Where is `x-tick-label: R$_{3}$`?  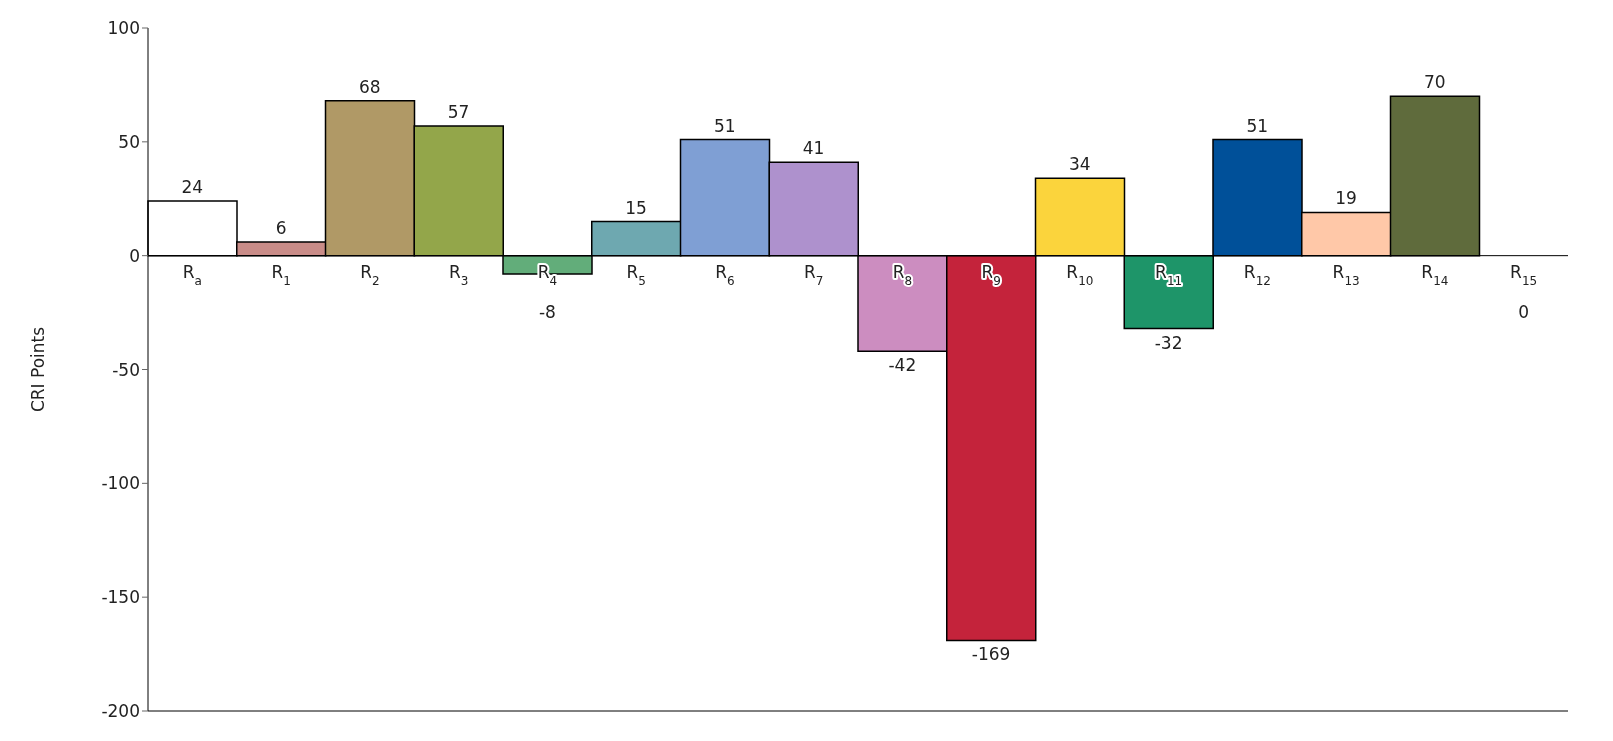 x-tick-label: R$_{3}$ is located at coordinates (458, 274).